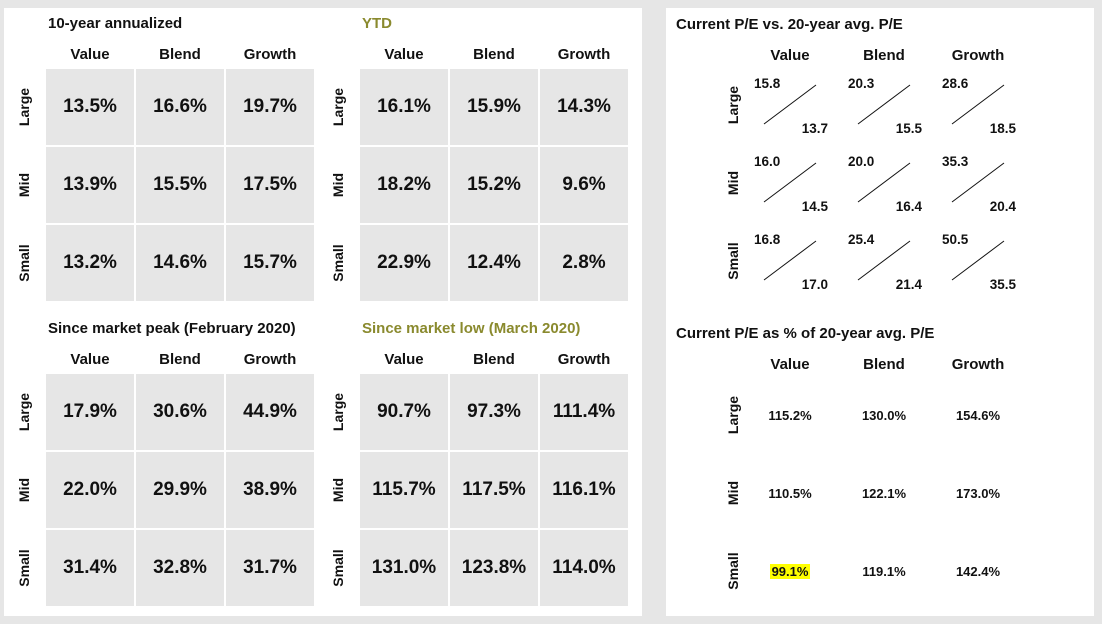 The image size is (1102, 624). What do you see at coordinates (790, 493) in the screenshot?
I see `pe-percent-value: 110.5%` at bounding box center [790, 493].